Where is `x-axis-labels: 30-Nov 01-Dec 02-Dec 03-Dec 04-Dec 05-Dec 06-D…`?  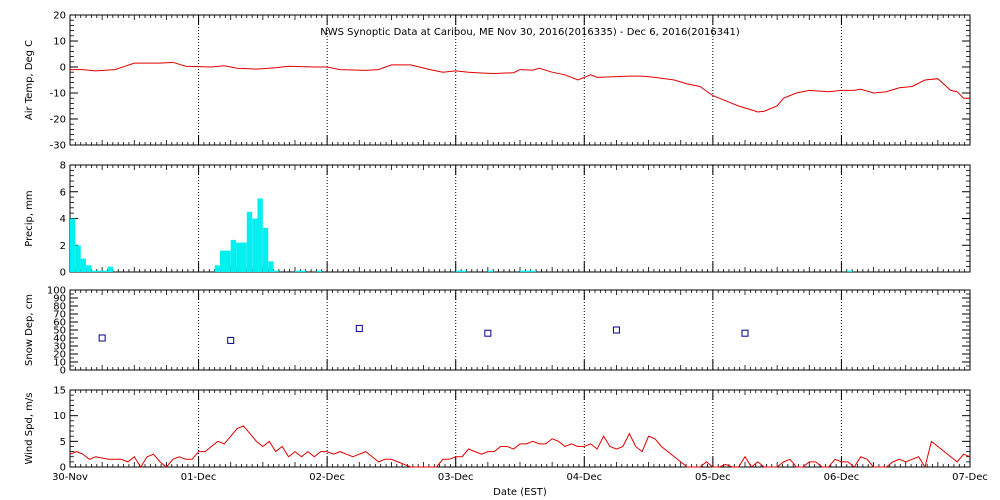
x-axis-labels: 30-Nov 01-Dec 02-Dec 03-Dec 04-Dec 05-Dec 06-D… is located at coordinates (520, 477).